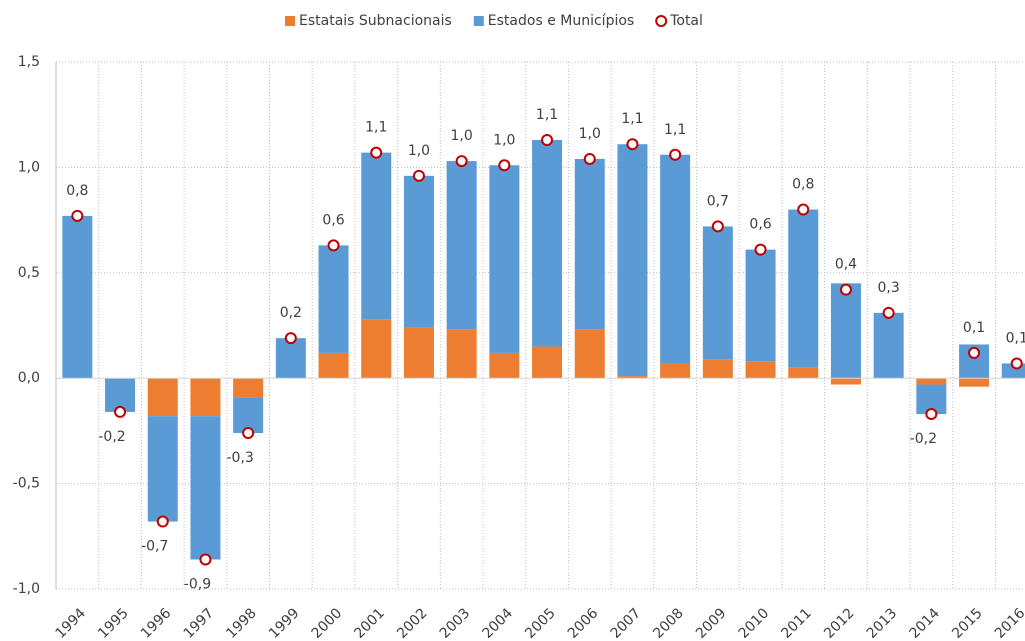 Image resolution: width=1025 pixels, height=641 pixels. I want to click on legend-label: Total, so click(686, 21).